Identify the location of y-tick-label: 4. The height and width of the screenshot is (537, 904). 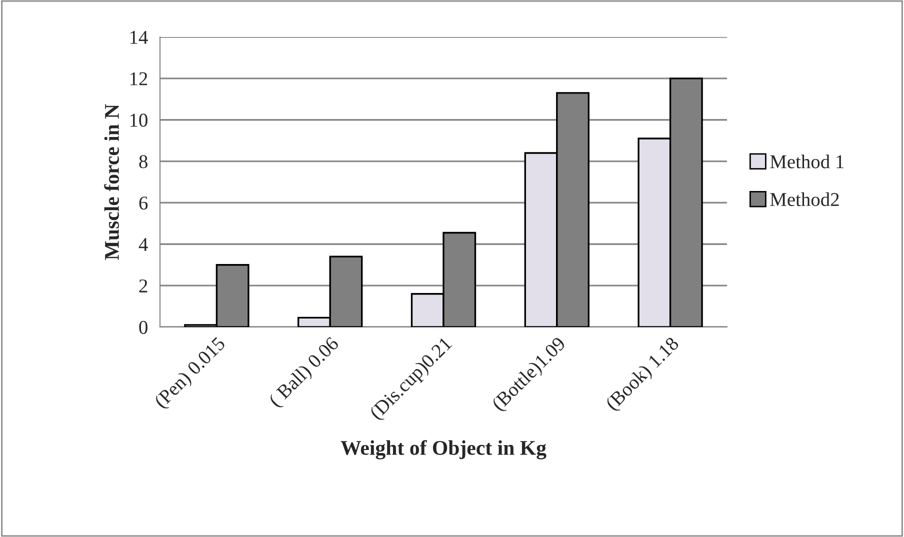
(143, 244).